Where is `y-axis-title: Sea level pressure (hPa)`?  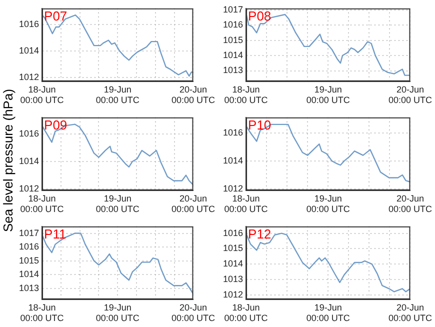 y-axis-title: Sea level pressure (hPa) is located at coordinates (8, 161).